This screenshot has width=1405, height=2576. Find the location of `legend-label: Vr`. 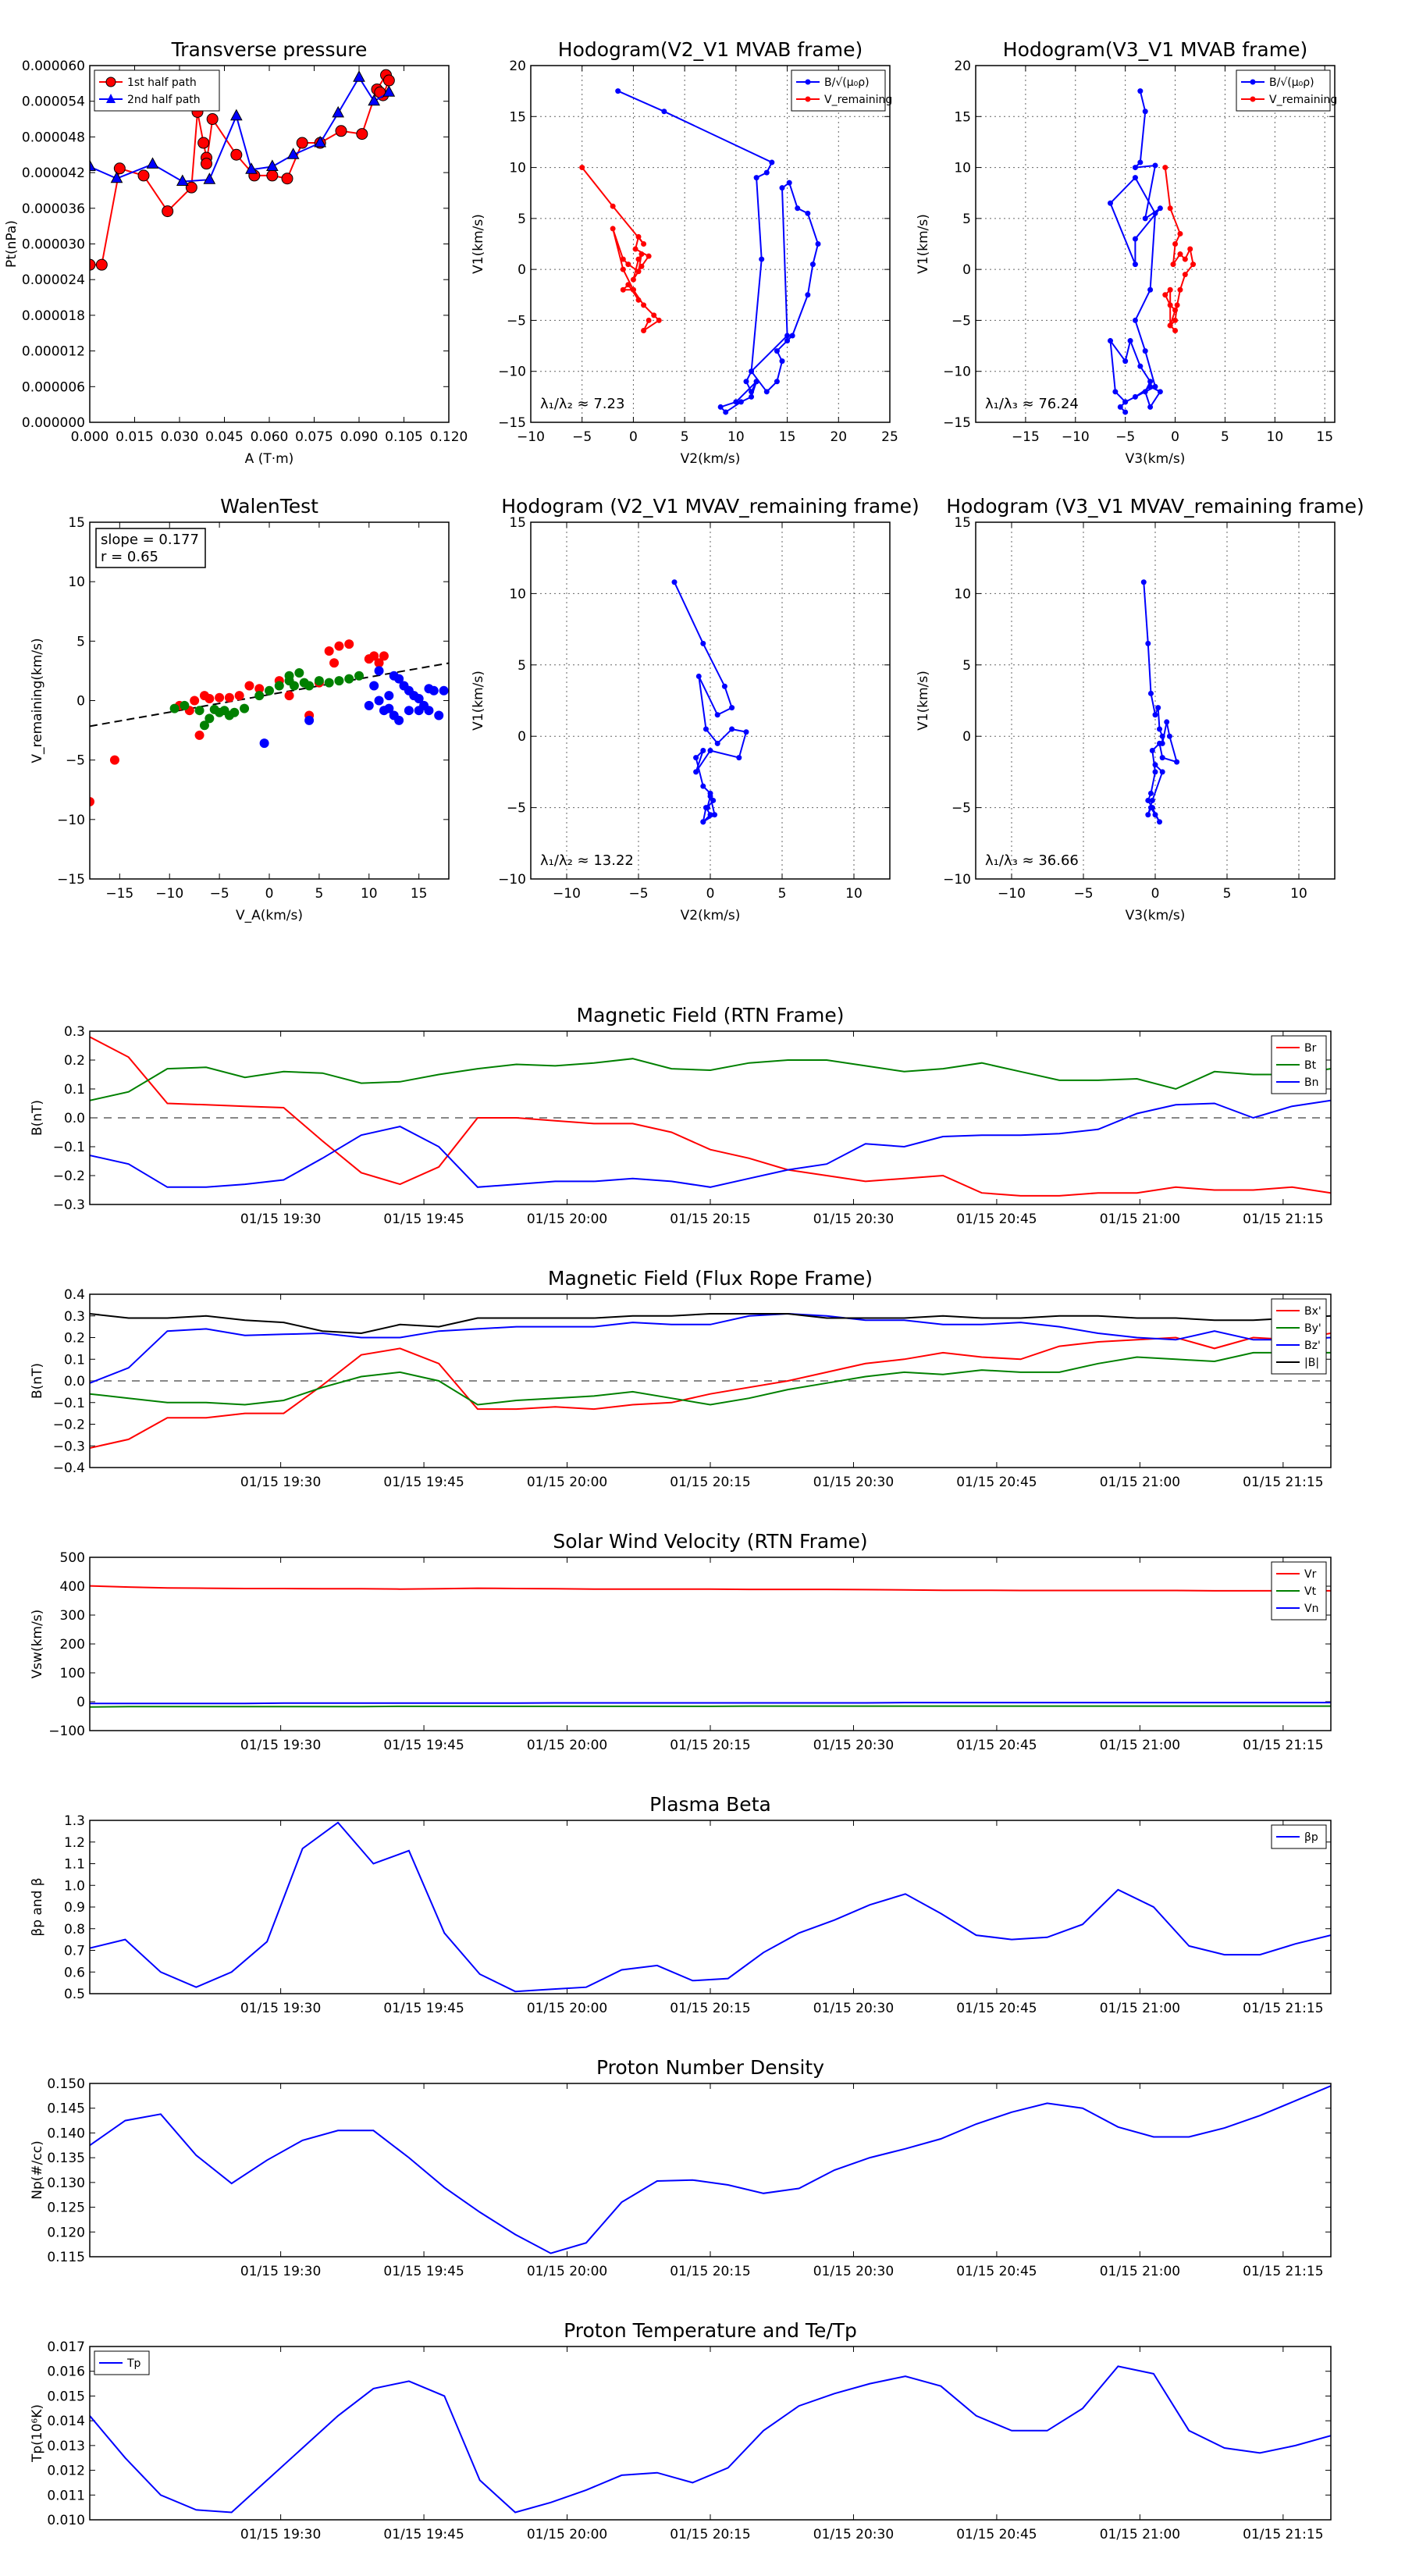

legend-label: Vr is located at coordinates (1310, 1574).